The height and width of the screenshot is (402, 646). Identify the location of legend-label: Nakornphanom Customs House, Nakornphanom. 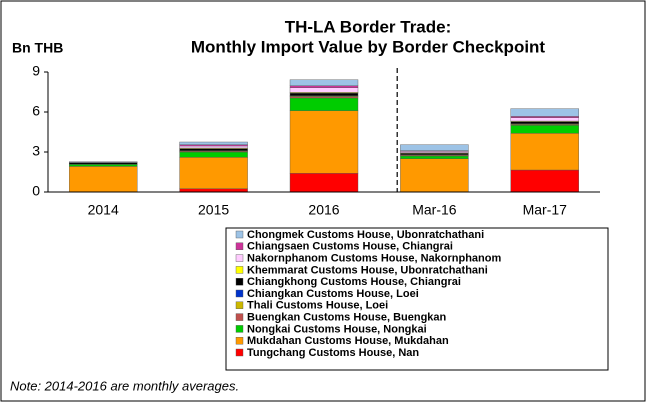
(374, 259).